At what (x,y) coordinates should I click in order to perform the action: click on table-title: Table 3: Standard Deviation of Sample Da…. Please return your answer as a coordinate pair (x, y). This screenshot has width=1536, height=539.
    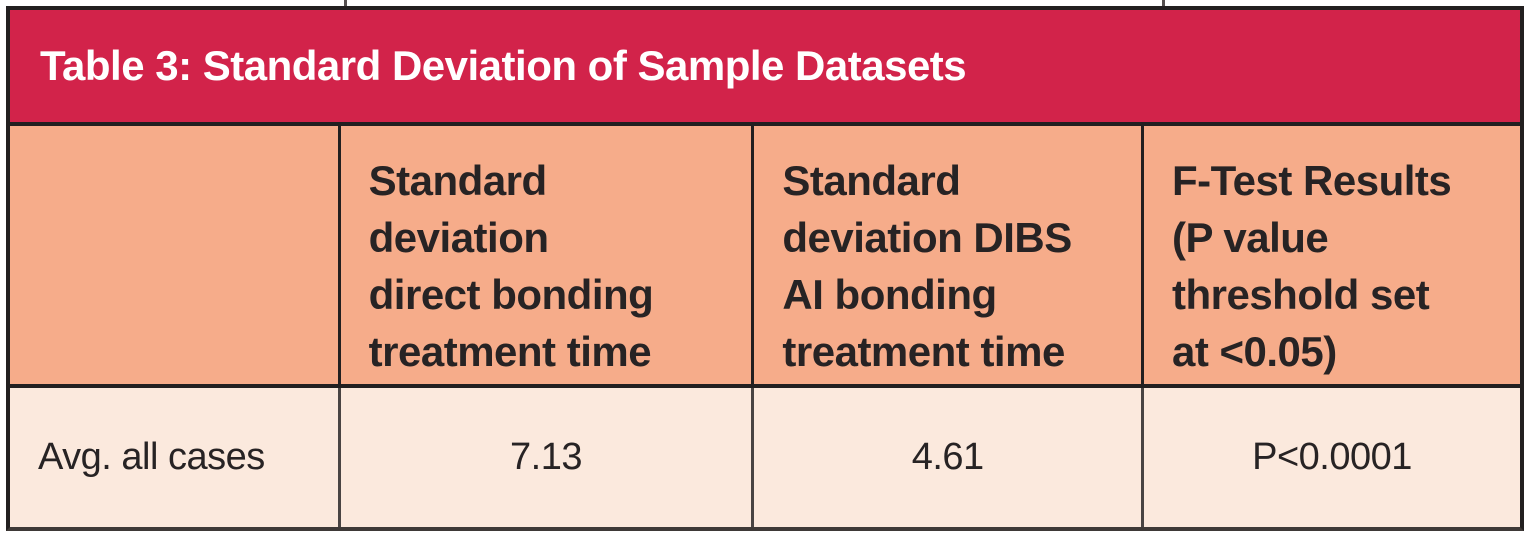
    Looking at the image, I should click on (503, 65).